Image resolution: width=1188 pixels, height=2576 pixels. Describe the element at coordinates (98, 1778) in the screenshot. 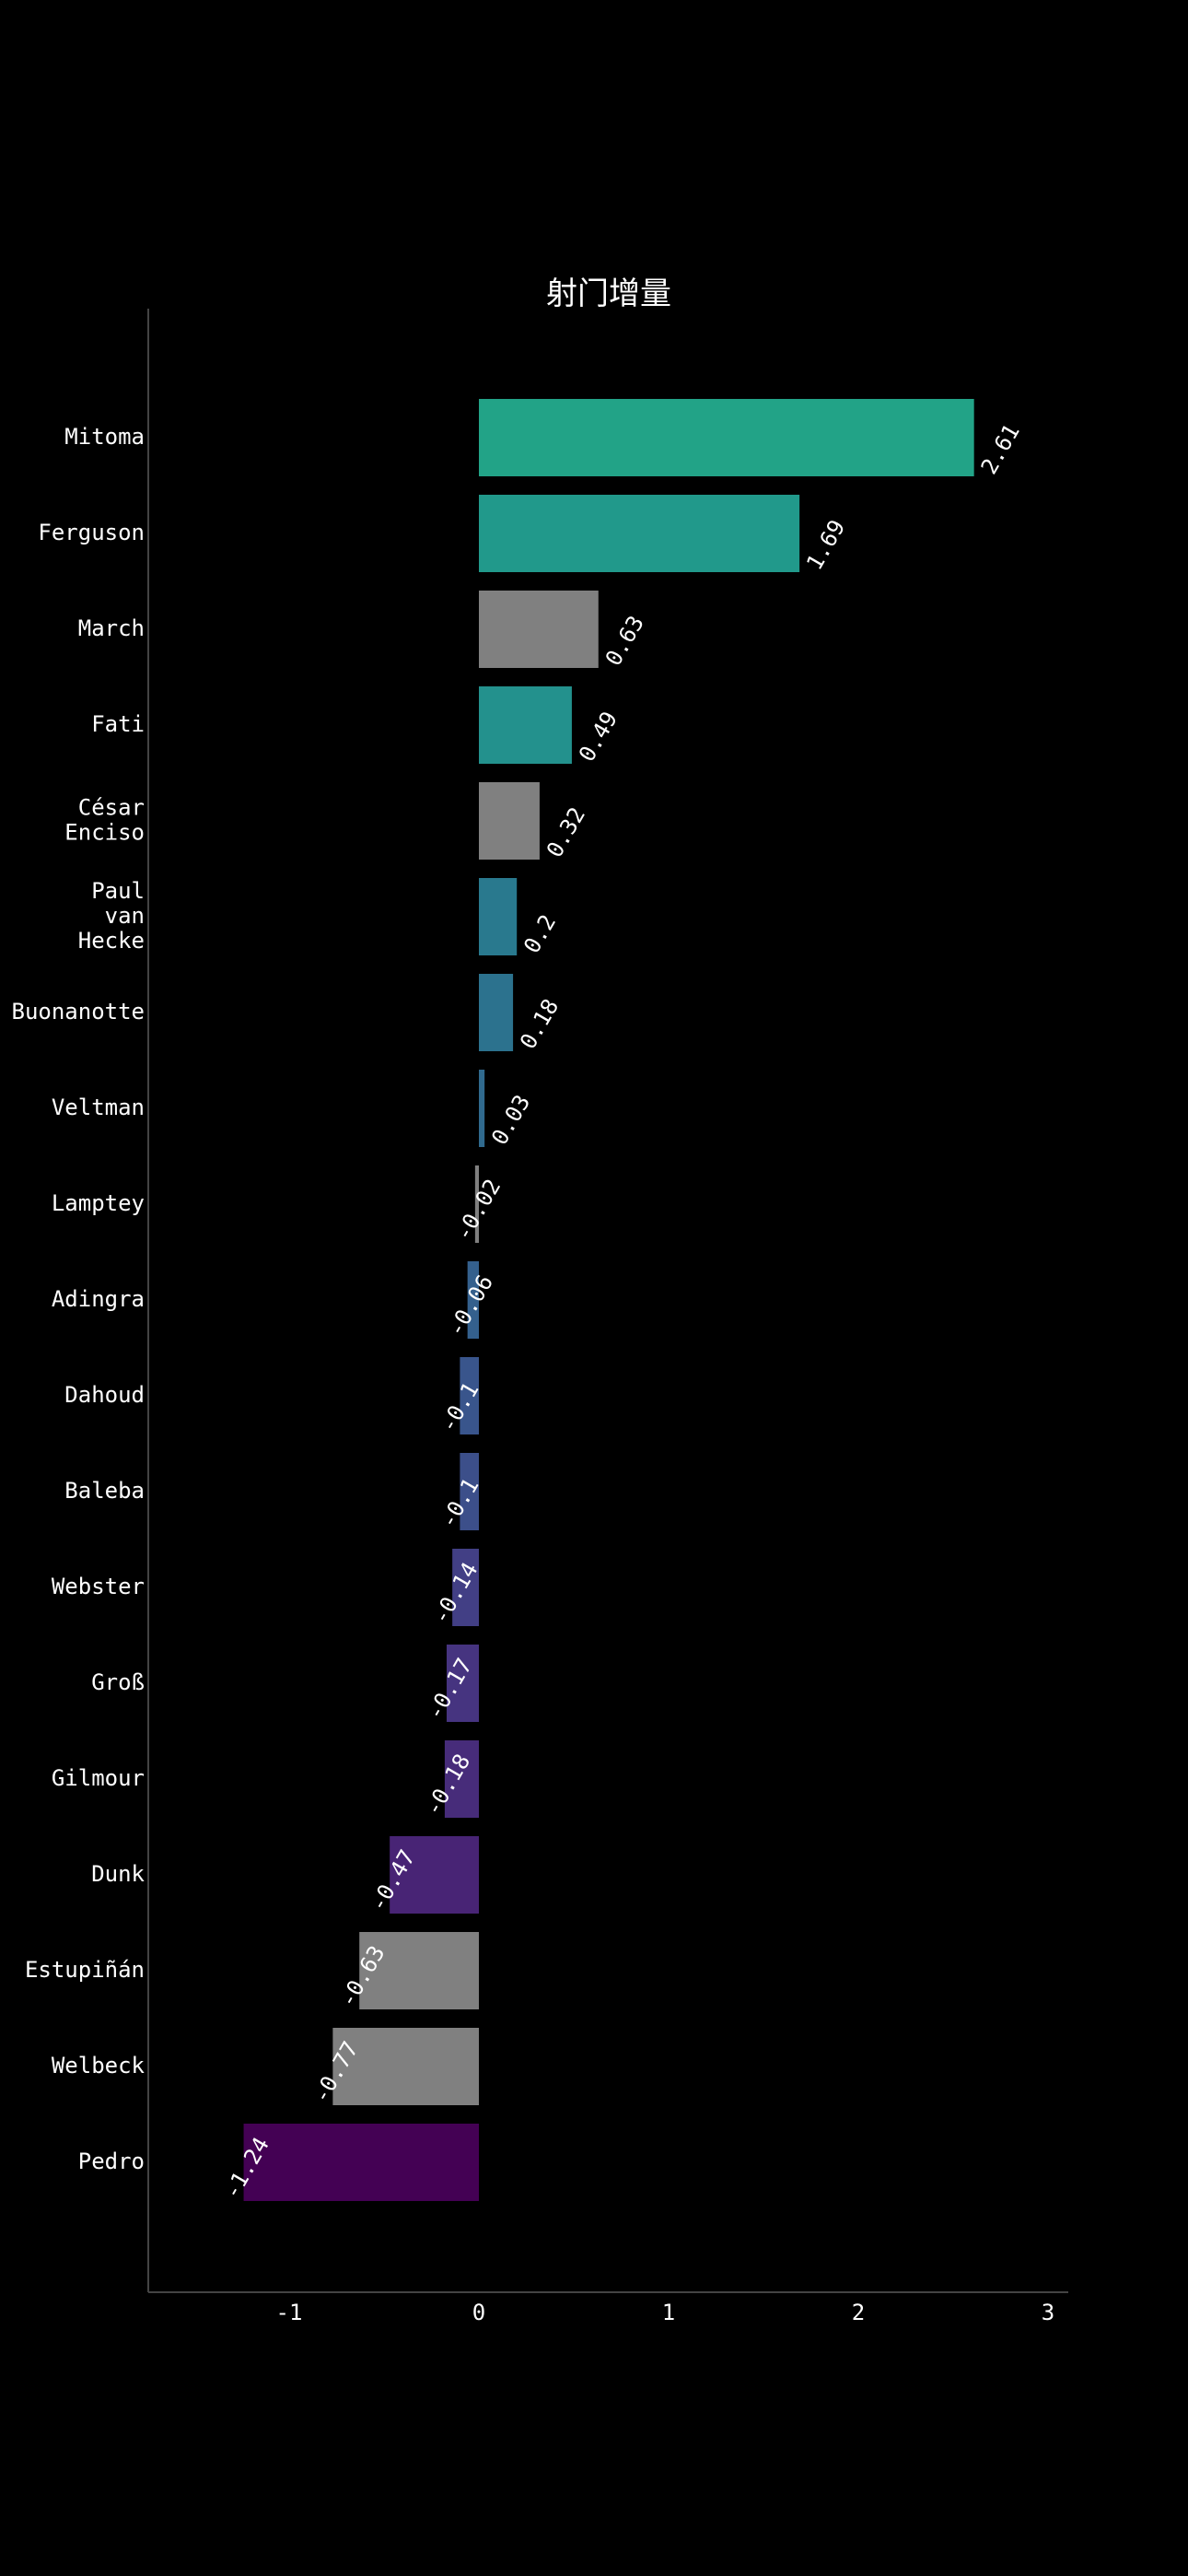

I see `category-label: Gilmour` at that location.